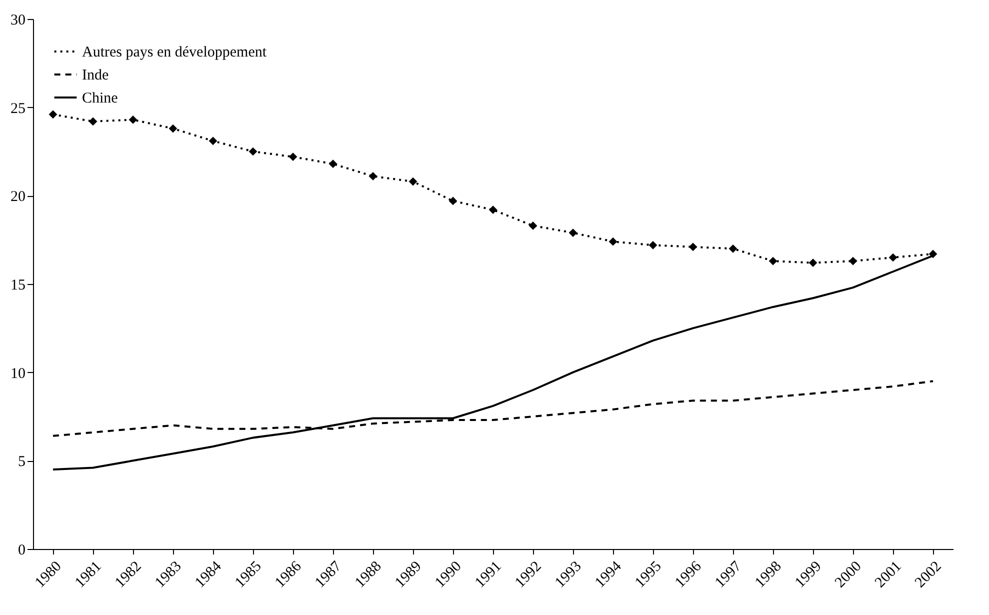 The width and height of the screenshot is (989, 615). Describe the element at coordinates (18, 20) in the screenshot. I see `y-tick-label: 30` at that location.